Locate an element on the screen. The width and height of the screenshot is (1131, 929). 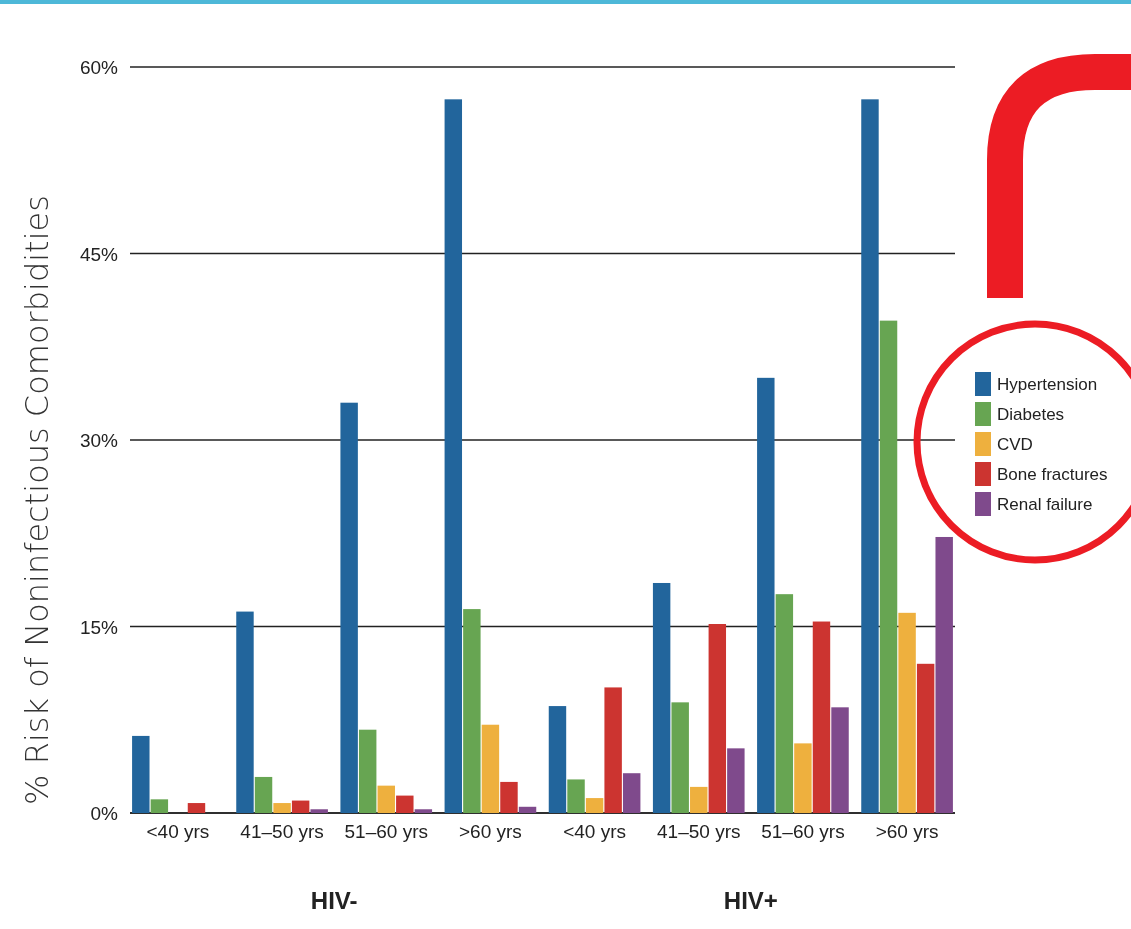
y-tick-label: 15% is located at coordinates (99, 627).